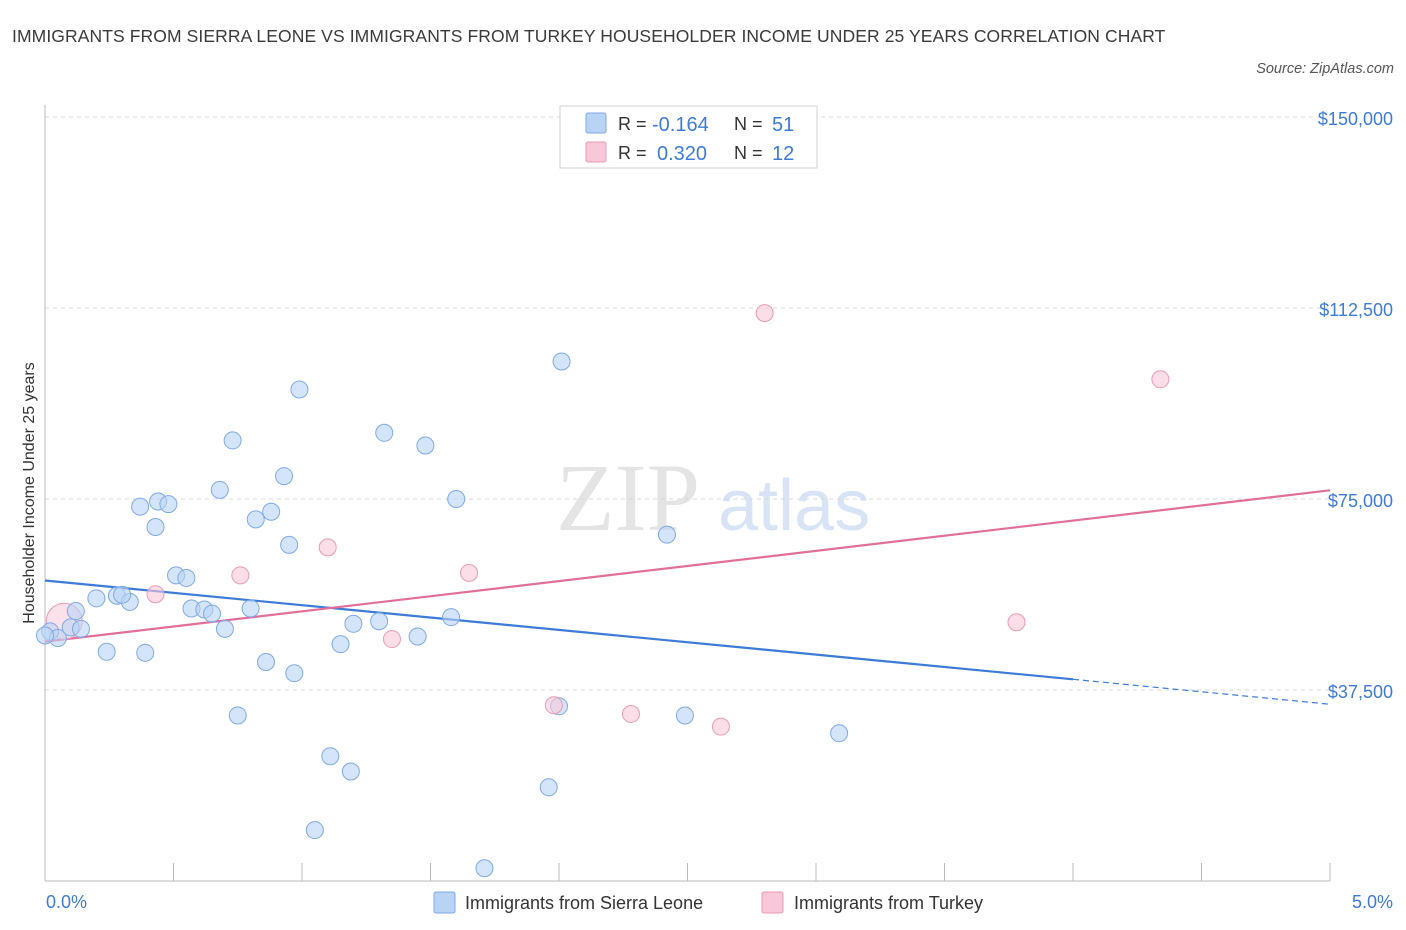  I want to click on legend-r-value-1: -0.164, so click(680, 125).